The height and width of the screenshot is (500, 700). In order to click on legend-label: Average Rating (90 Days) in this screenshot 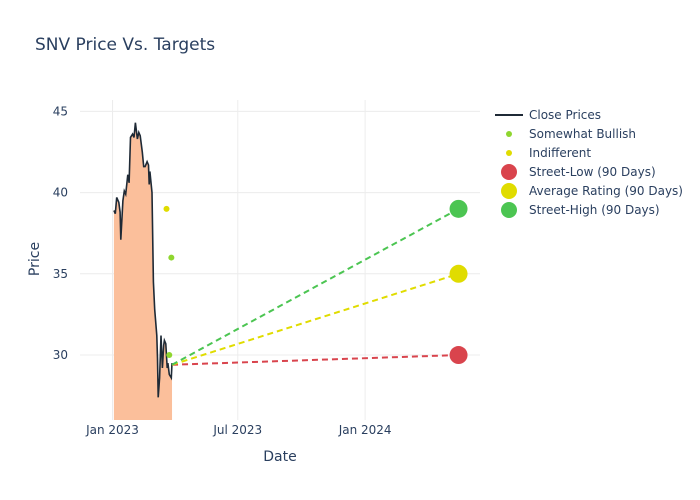, I will do `click(606, 191)`.